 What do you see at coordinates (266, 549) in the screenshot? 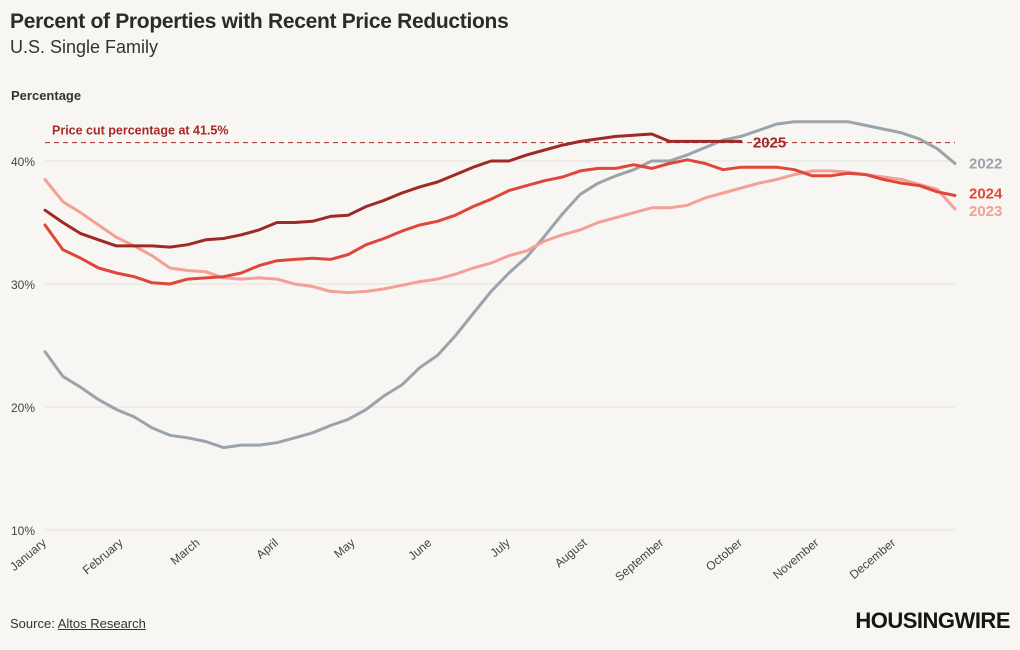
I see `x-tick-label: April` at bounding box center [266, 549].